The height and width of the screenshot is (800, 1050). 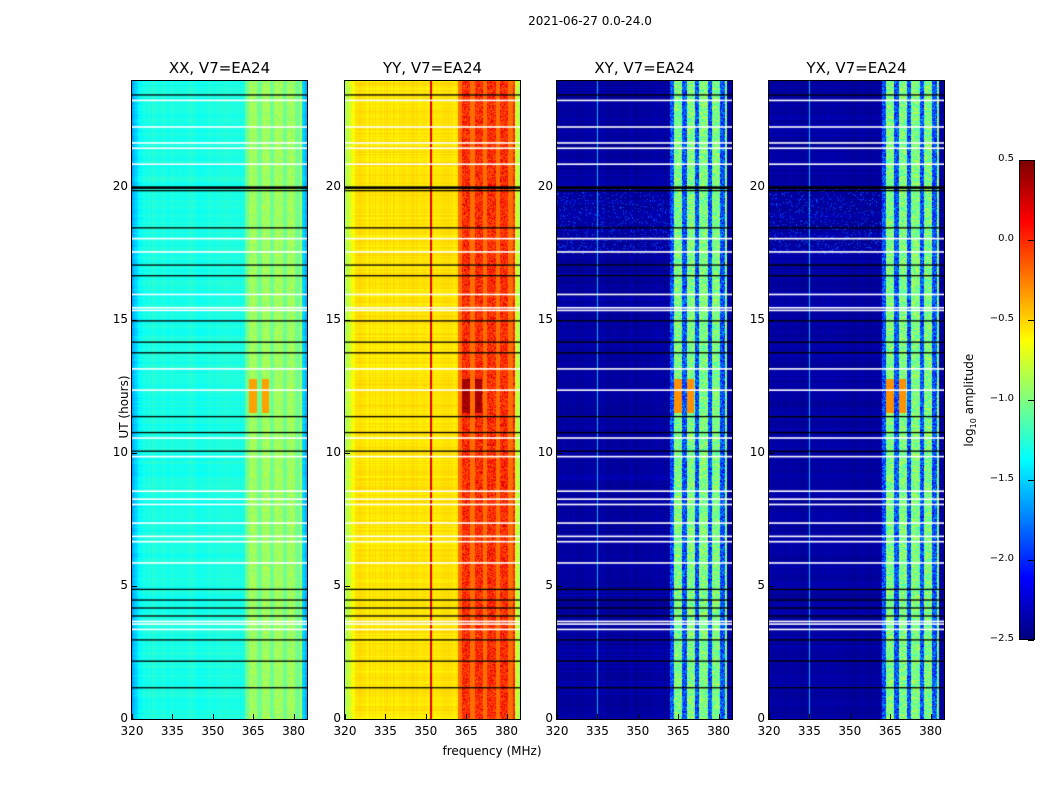 What do you see at coordinates (432, 68) in the screenshot?
I see `panel-title: YY, V7=EA24` at bounding box center [432, 68].